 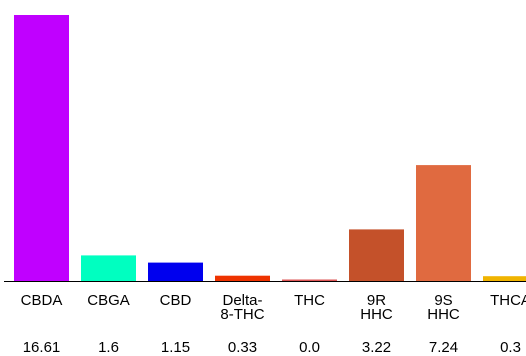 What do you see at coordinates (108, 347) in the screenshot?
I see `value-label-1: 1.6` at bounding box center [108, 347].